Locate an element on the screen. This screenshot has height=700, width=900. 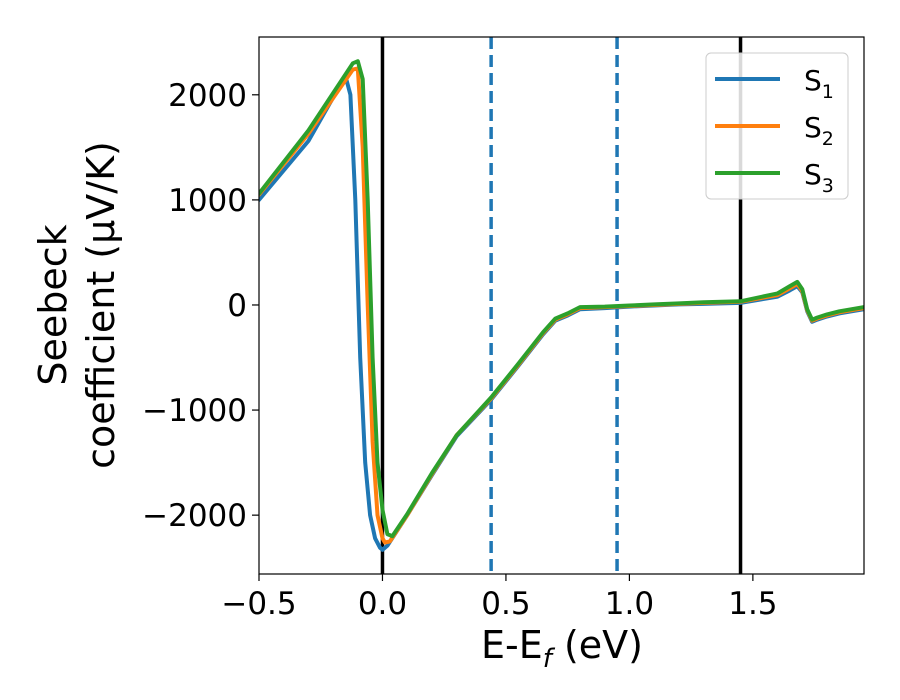
legend-label-s1: S1 is located at coordinates (819, 83).